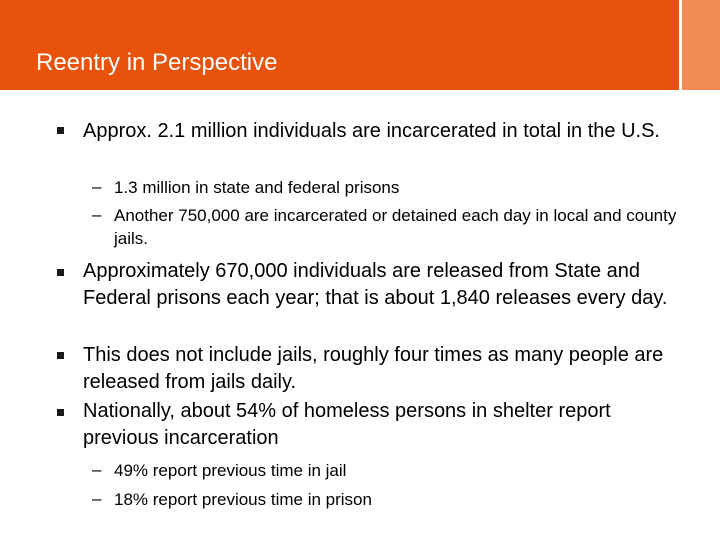 The height and width of the screenshot is (540, 720). I want to click on header-divider-stripe, so click(680, 45).